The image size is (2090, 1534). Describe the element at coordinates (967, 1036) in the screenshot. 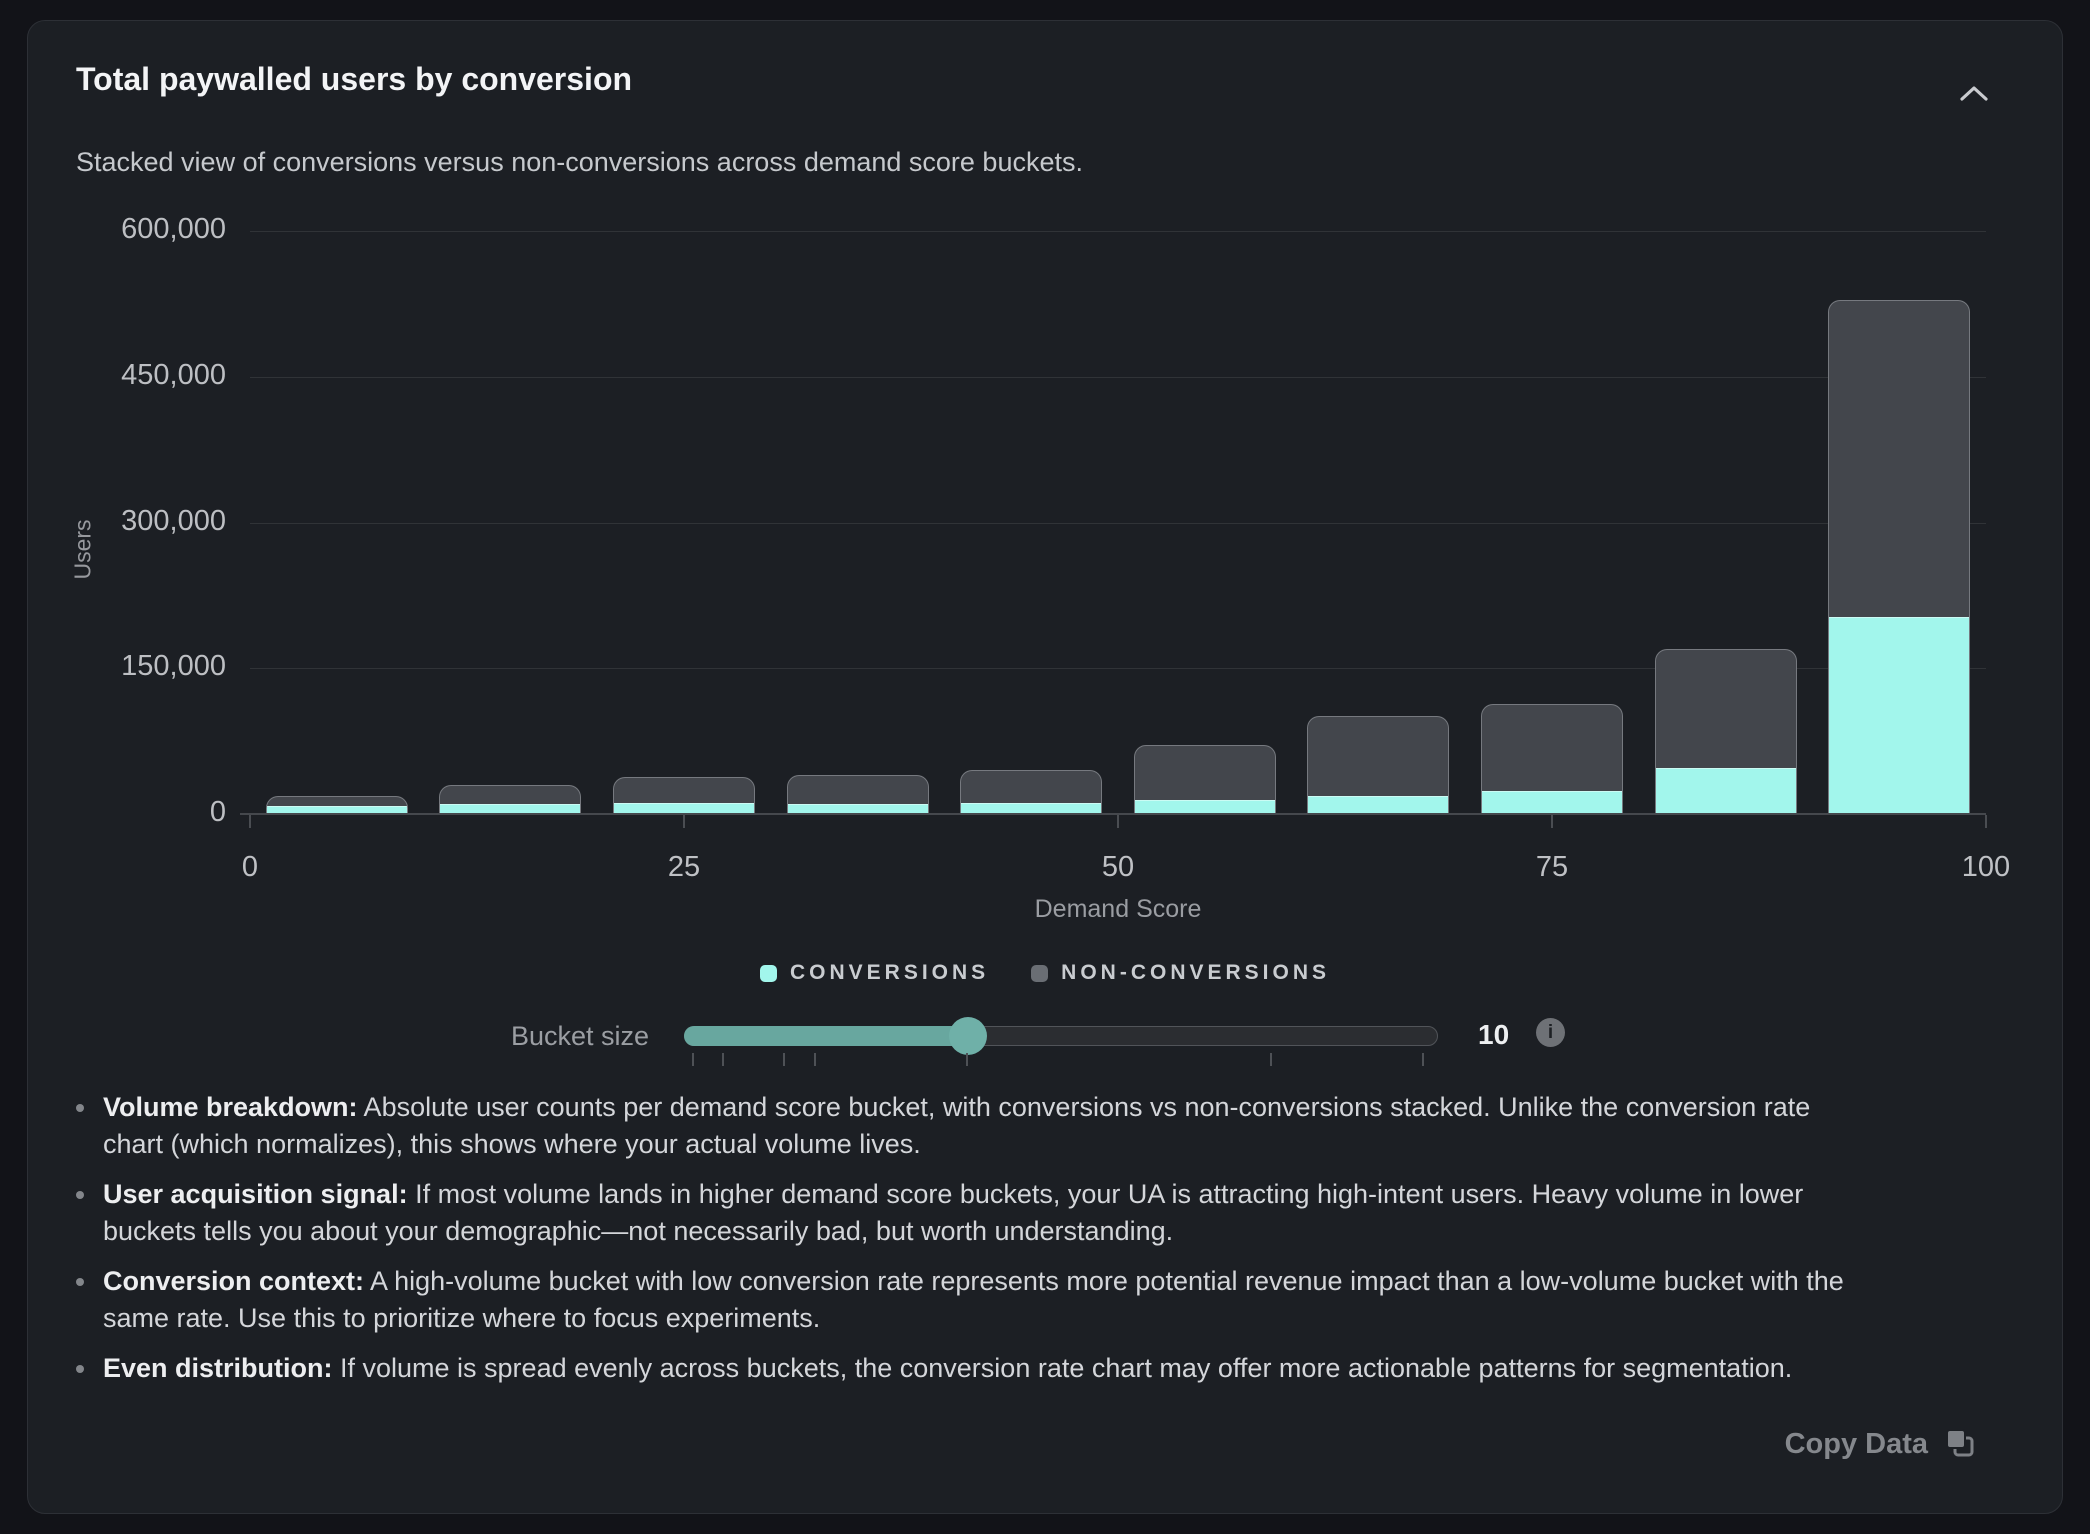

I see `slider-thumb` at that location.